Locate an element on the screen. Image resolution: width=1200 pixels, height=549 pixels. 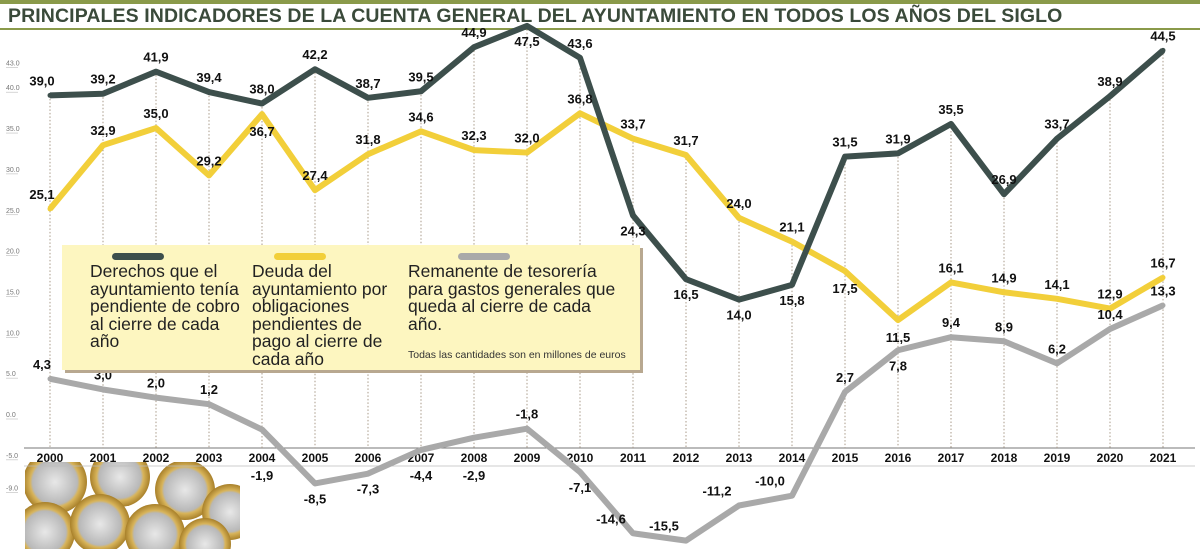
data-label: 38,7 is located at coordinates (367, 83).